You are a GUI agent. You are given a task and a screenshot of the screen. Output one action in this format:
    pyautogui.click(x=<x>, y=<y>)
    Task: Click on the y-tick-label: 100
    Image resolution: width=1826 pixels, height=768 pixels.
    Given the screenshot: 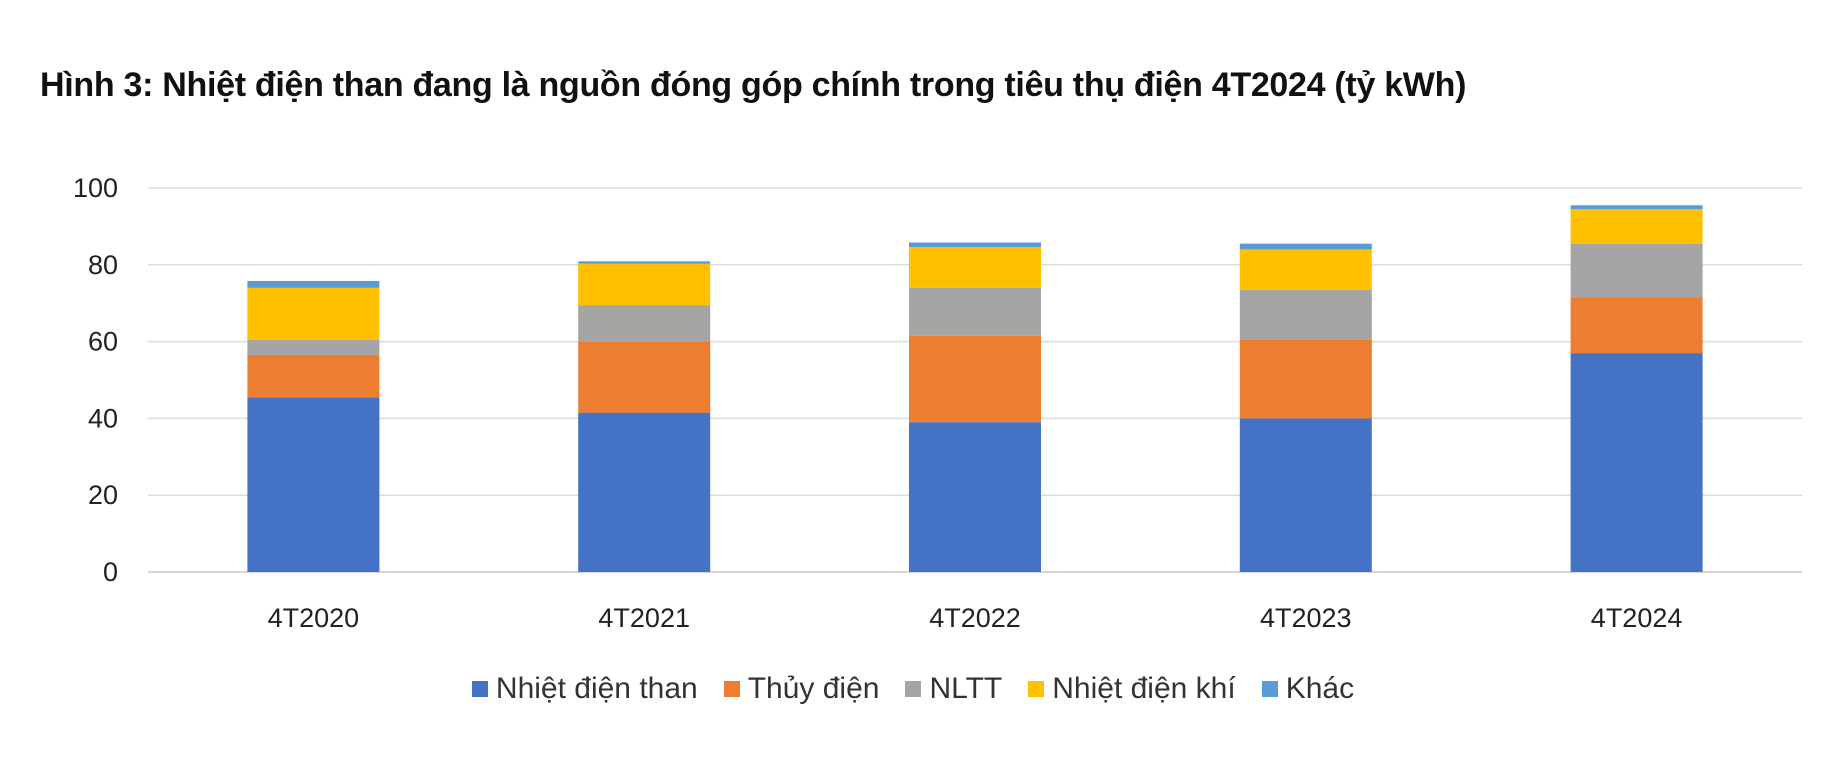 What is the action you would take?
    pyautogui.click(x=95, y=188)
    